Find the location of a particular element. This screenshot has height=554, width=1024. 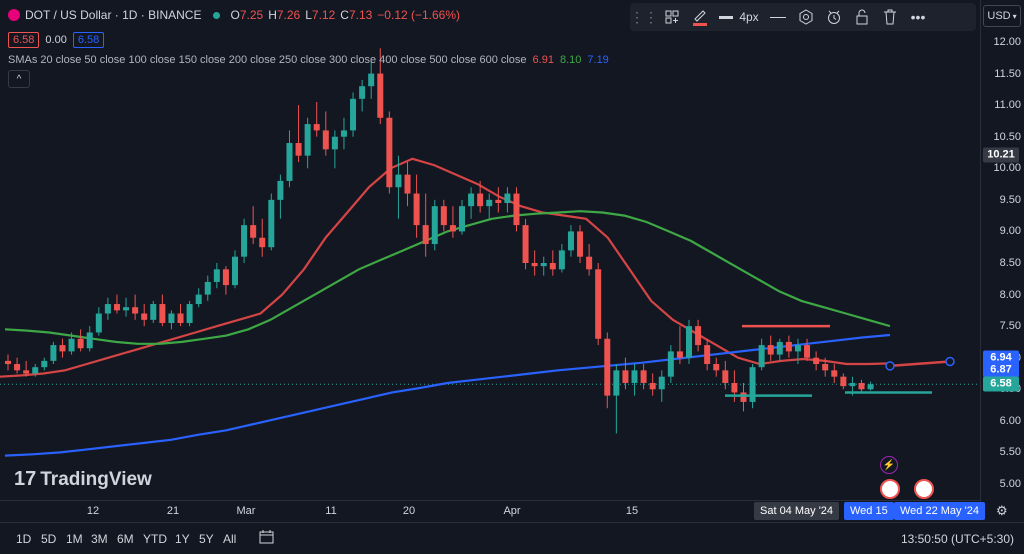

currency-button: USD ▾ is located at coordinates (1002, 16).